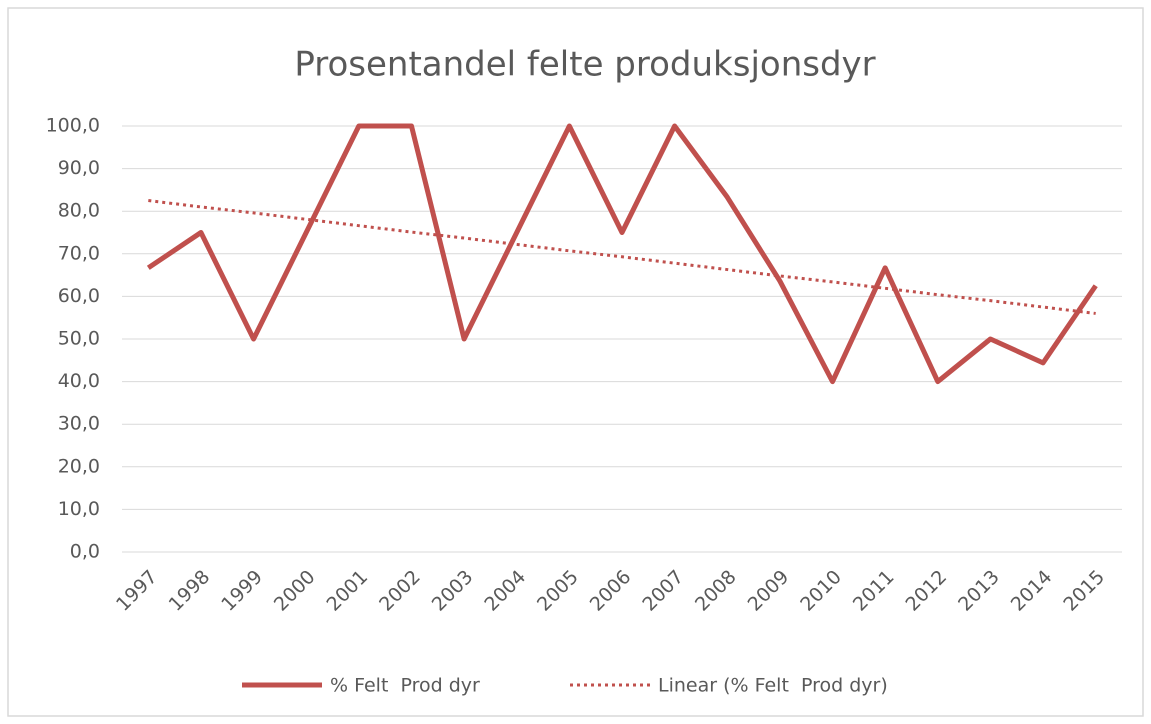 The width and height of the screenshot is (1151, 724). What do you see at coordinates (79, 211) in the screenshot?
I see `y-tick-label: 80,0` at bounding box center [79, 211].